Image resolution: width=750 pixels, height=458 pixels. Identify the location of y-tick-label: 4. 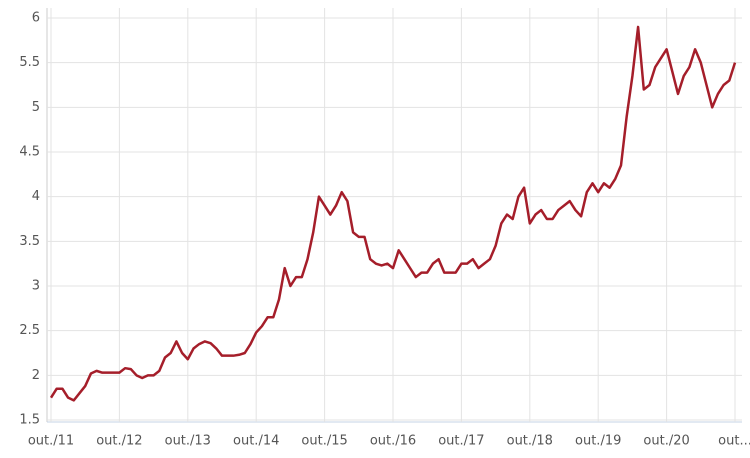
(36, 196).